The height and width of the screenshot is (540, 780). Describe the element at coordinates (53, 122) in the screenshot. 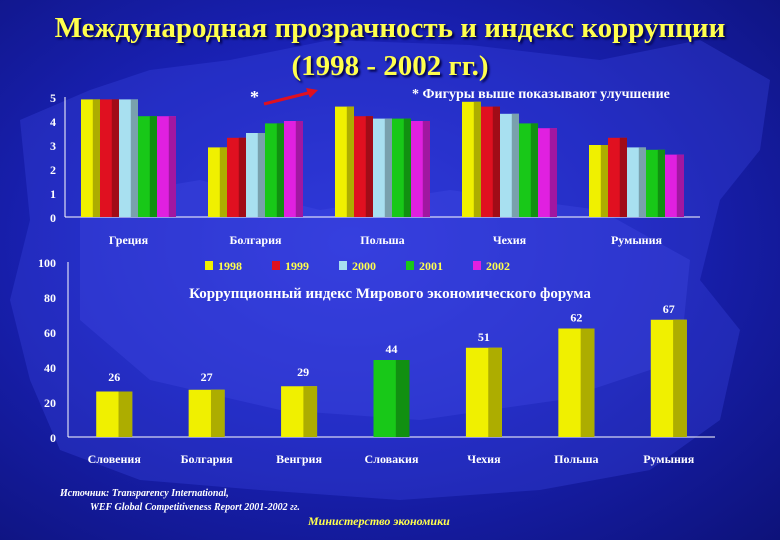

I see `y-tick-label: 4` at that location.